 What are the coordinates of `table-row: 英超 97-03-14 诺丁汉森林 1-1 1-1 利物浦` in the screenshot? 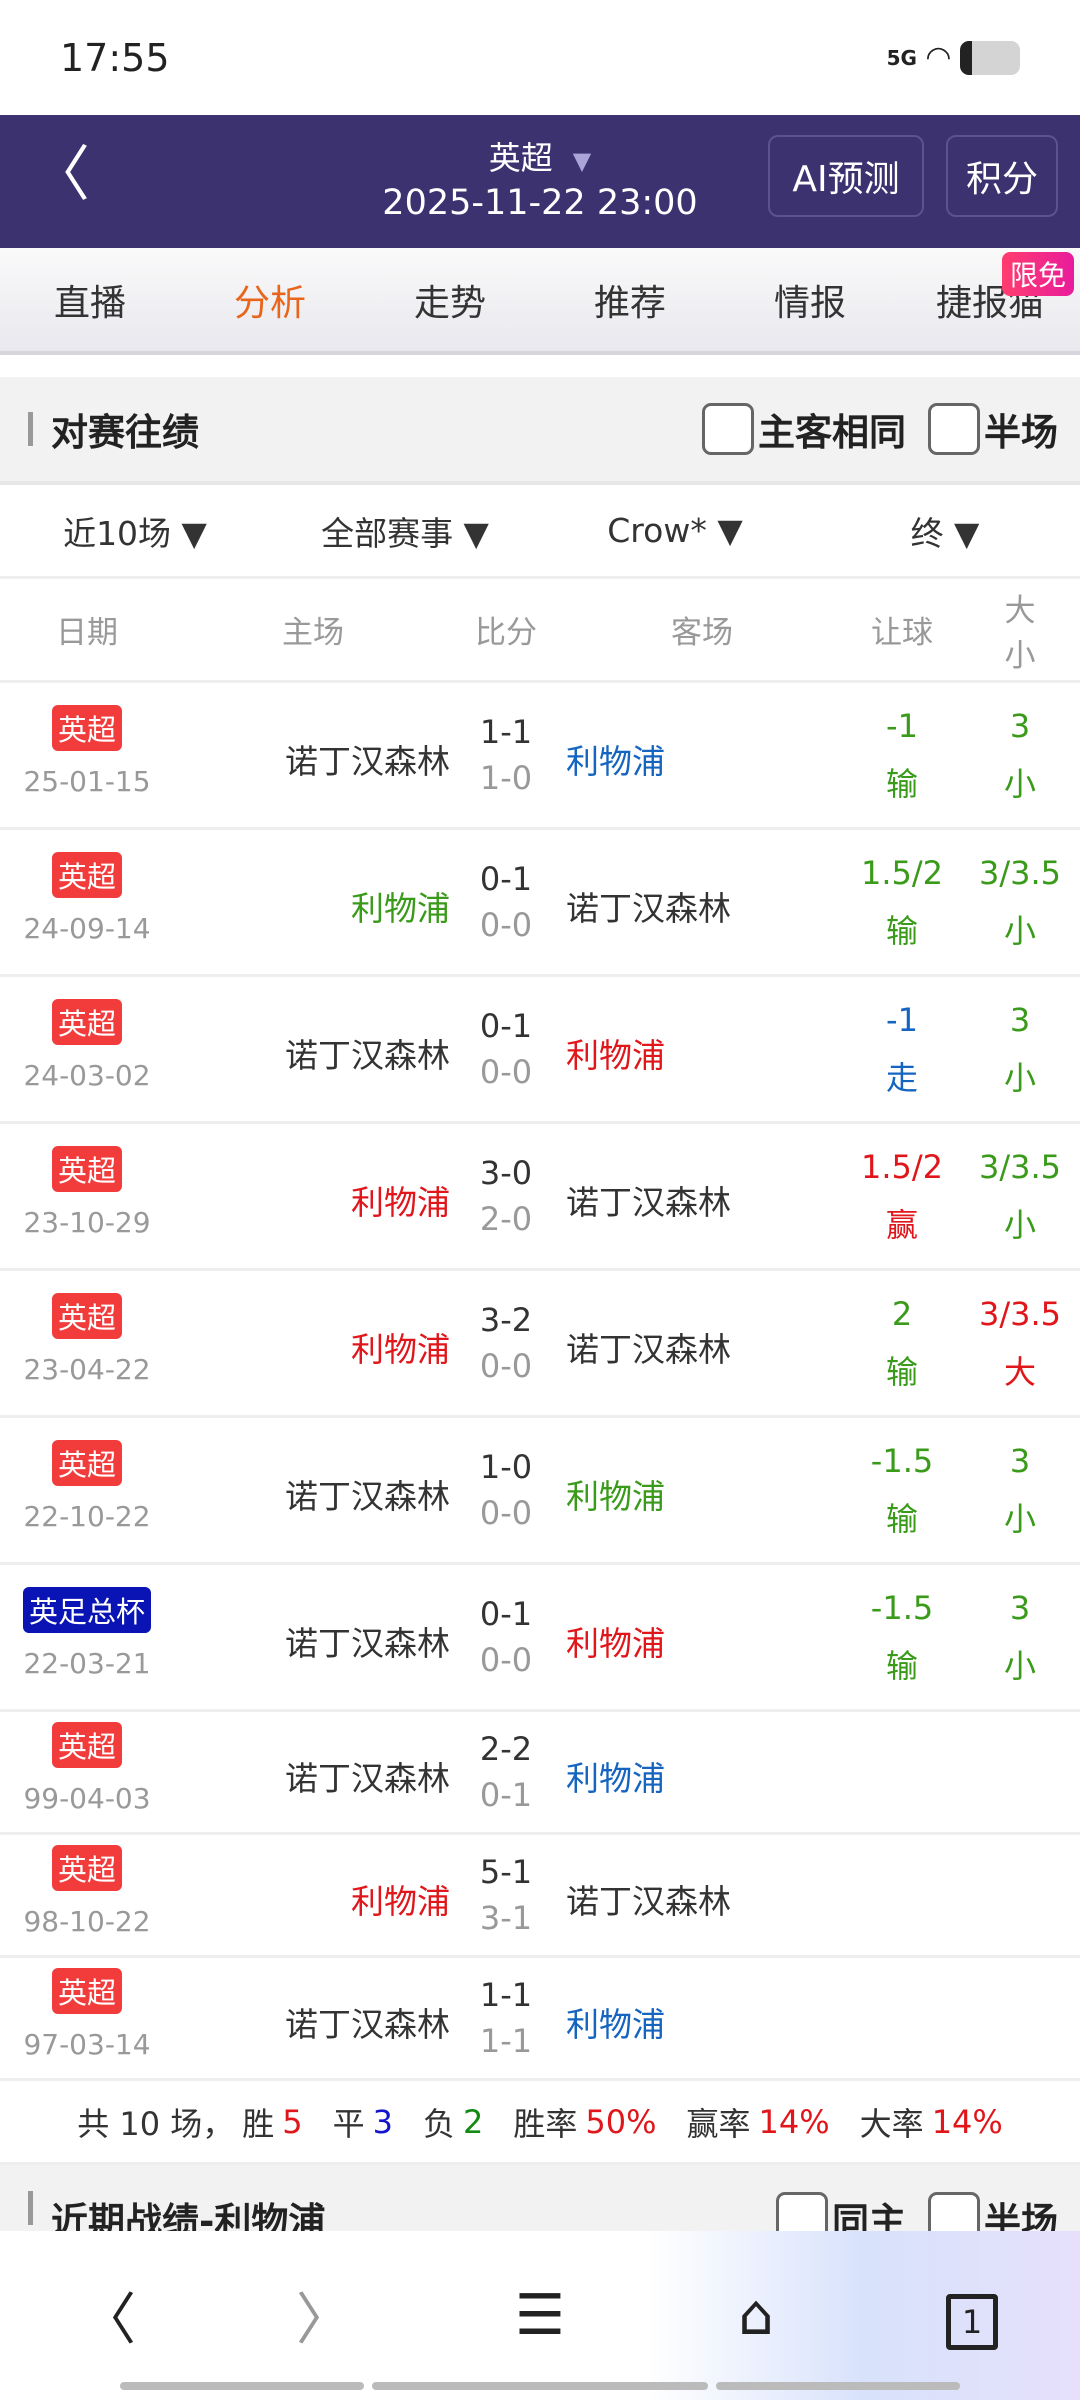 It's located at (540, 2019).